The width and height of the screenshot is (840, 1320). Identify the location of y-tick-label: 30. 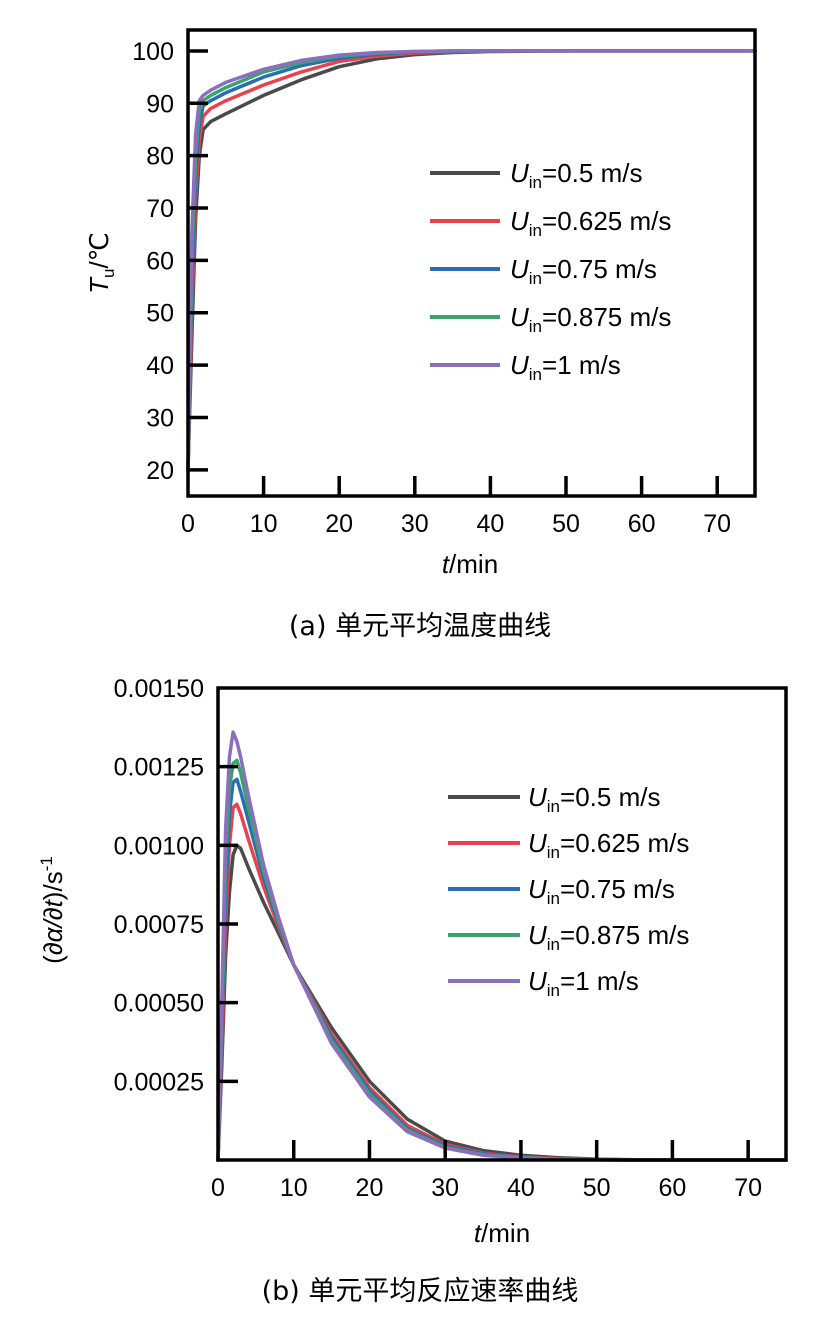
(160, 418).